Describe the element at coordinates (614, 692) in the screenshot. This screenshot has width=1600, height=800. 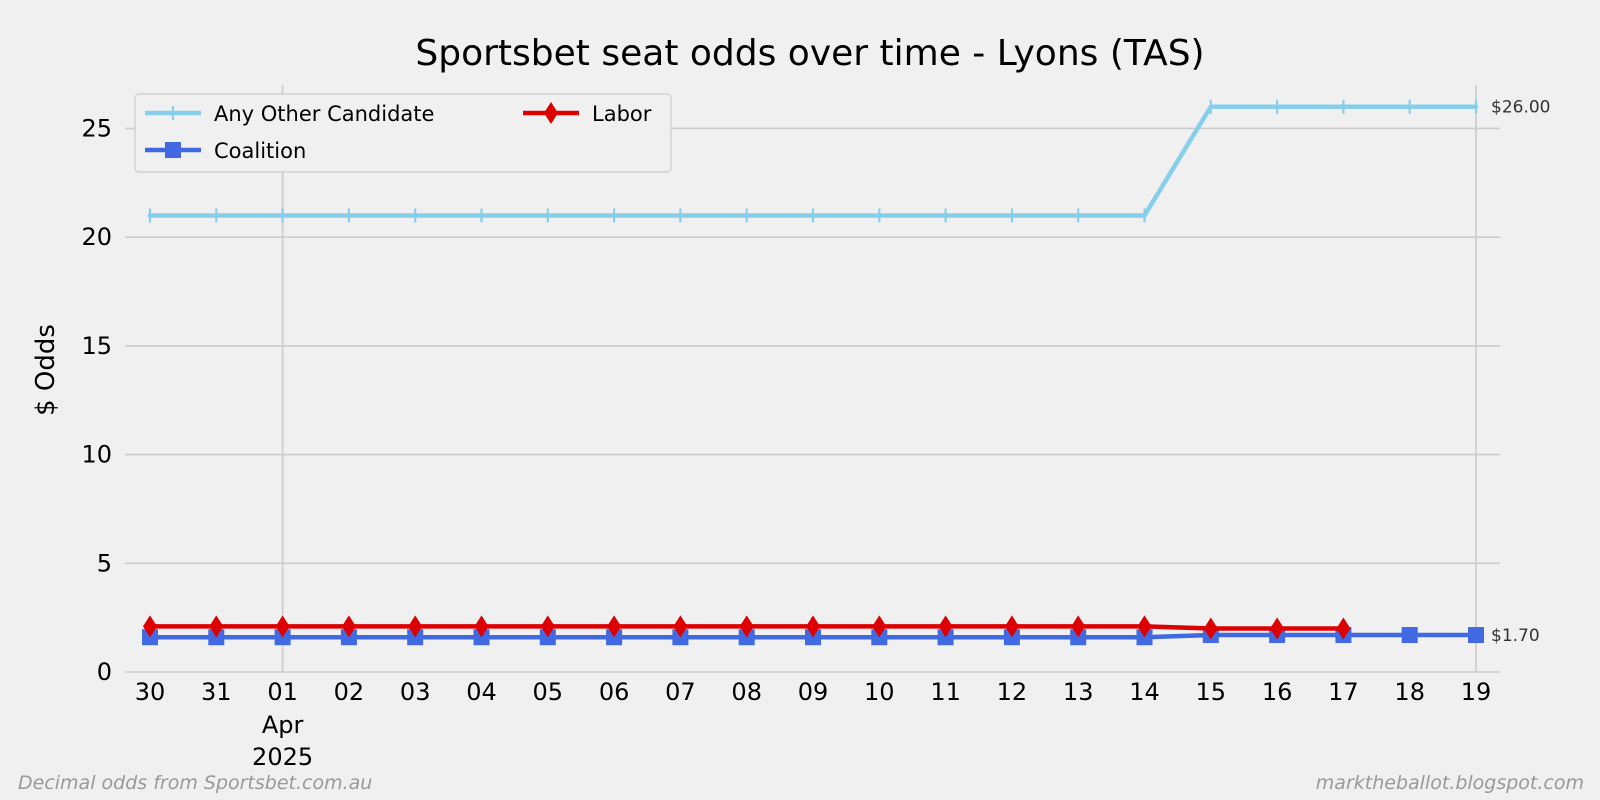
I see `x-tick-label: 06` at that location.